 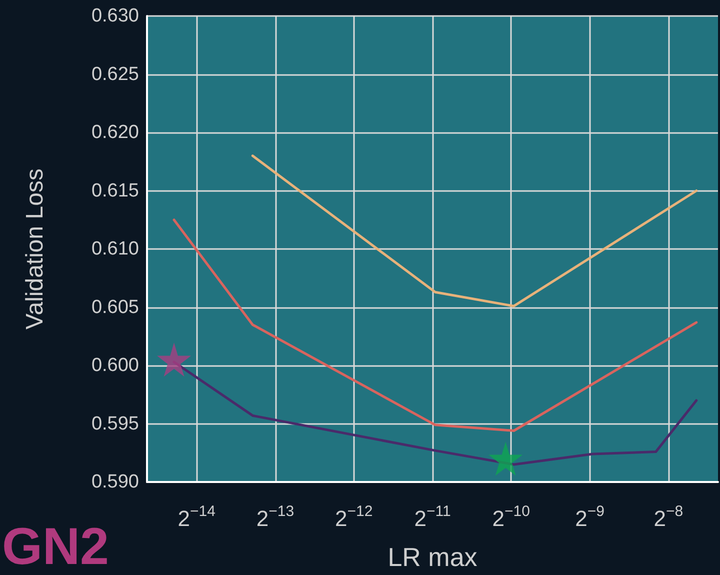 What do you see at coordinates (115, 191) in the screenshot?
I see `y-tick-label: 0.615` at bounding box center [115, 191].